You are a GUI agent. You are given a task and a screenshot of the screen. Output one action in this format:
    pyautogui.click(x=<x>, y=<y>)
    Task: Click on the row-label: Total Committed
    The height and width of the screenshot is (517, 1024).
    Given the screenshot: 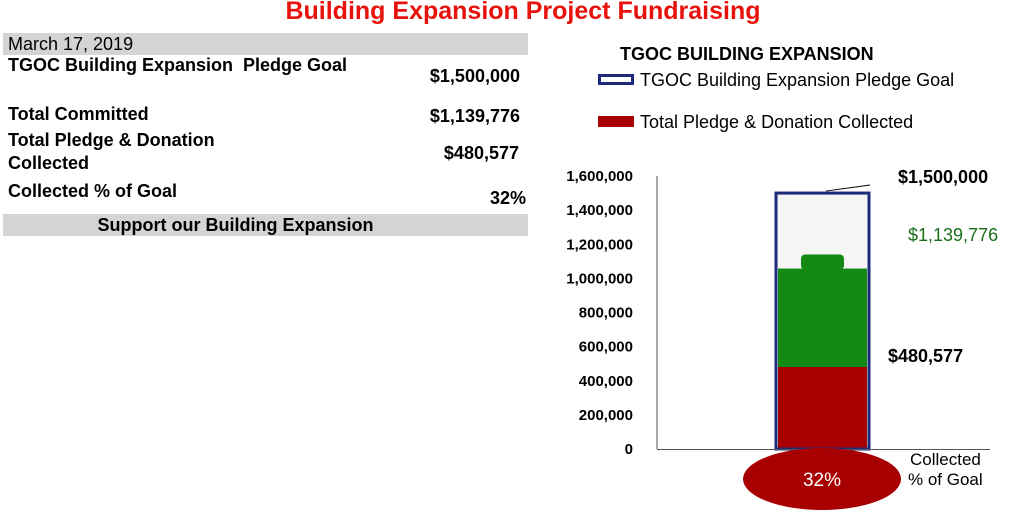 What is the action you would take?
    pyautogui.click(x=78, y=114)
    